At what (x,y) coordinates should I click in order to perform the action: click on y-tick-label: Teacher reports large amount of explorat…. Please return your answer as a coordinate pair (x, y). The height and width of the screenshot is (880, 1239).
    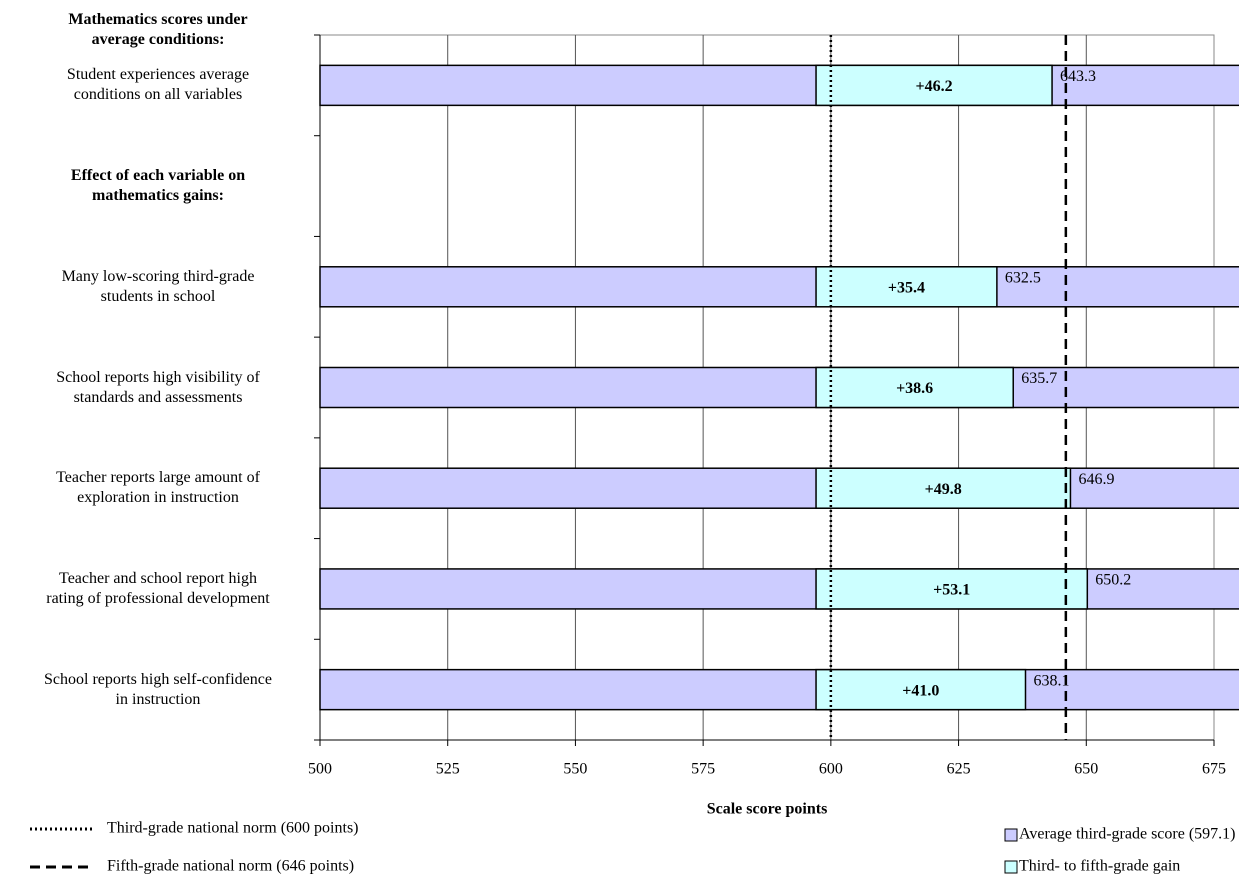
    Looking at the image, I should click on (158, 488).